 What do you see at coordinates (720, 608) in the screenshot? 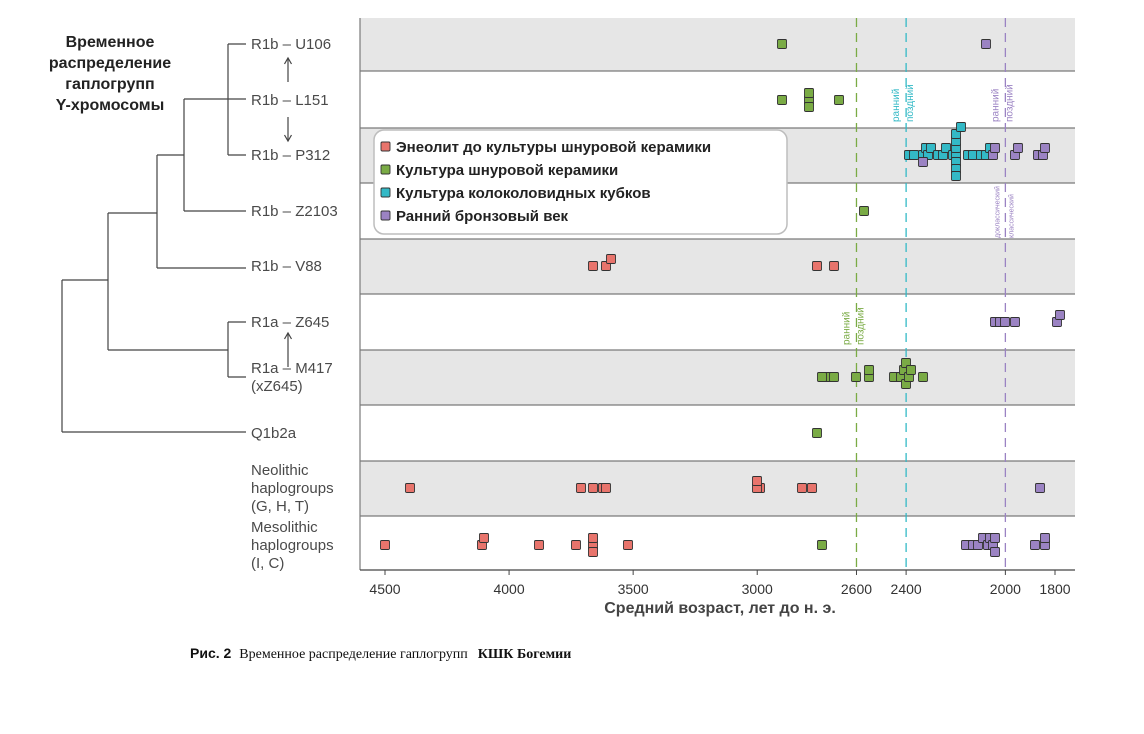
I see `x-axis-label: Средний возраст, лет до н. э.` at bounding box center [720, 608].